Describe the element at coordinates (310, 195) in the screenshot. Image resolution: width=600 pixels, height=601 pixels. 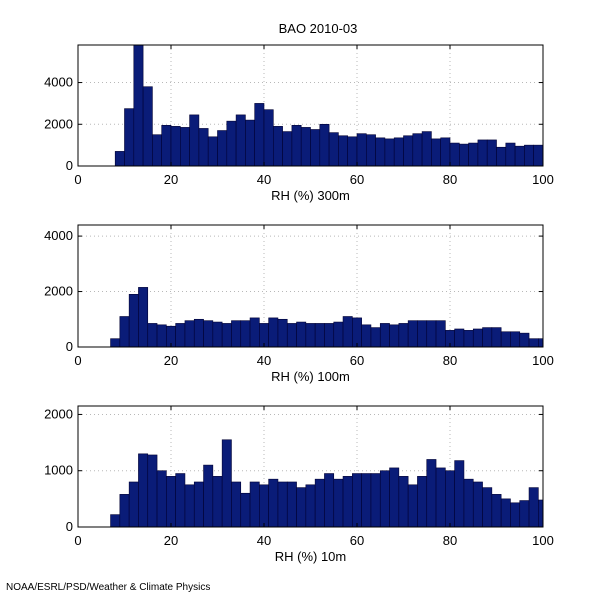
I see `x-axis-label: RH (%) 300m` at that location.